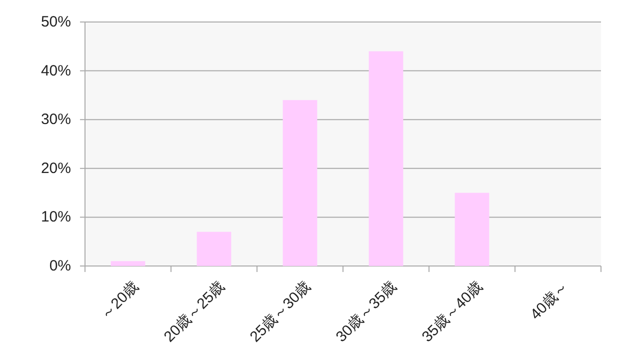  What do you see at coordinates (55, 217) in the screenshot?
I see `y-tick-label: 10%` at bounding box center [55, 217].